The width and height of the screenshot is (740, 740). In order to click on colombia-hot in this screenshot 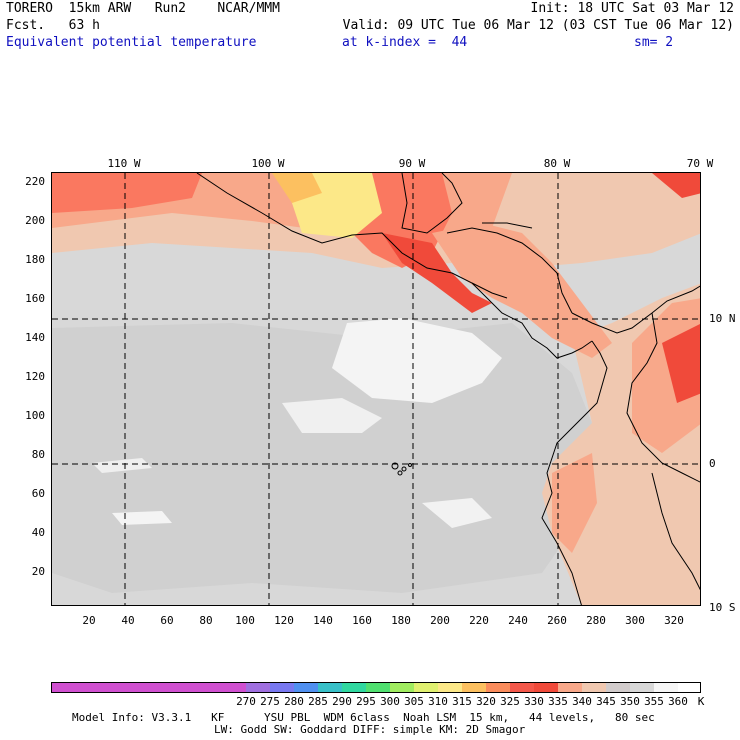, I will do `click(681, 363)`.